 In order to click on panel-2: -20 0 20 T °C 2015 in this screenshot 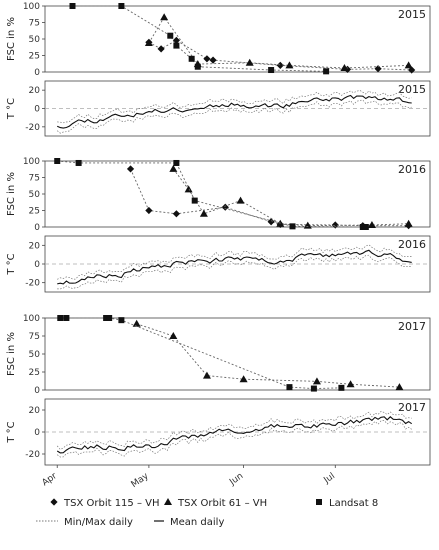, I will do `click(218, 108)`.